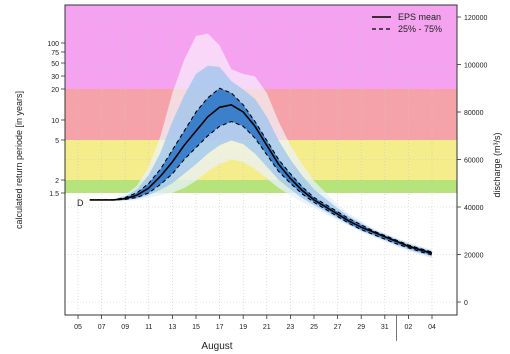 The width and height of the screenshot is (510, 354). What do you see at coordinates (419, 17) in the screenshot?
I see `legend-mean-label: EPS mean` at bounding box center [419, 17].